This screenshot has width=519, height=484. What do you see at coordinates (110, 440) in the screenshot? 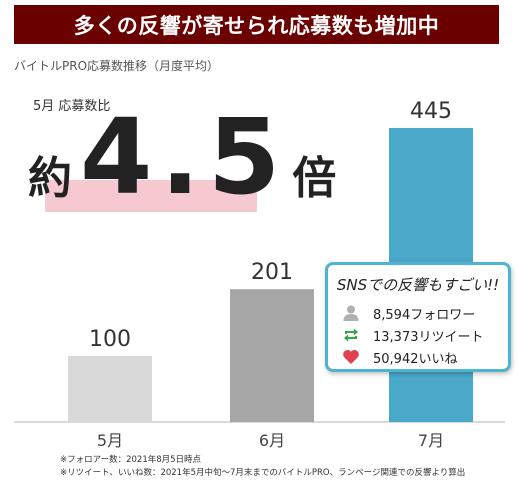
I see `category-label-1: 5月` at bounding box center [110, 440].